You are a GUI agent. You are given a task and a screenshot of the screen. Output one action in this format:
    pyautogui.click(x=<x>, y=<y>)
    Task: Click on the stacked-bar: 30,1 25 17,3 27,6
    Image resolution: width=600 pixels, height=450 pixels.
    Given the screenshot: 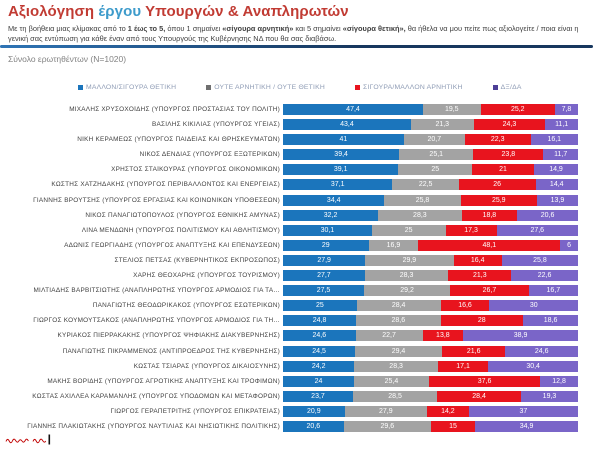 What is the action you would take?
    pyautogui.click(x=430, y=230)
    